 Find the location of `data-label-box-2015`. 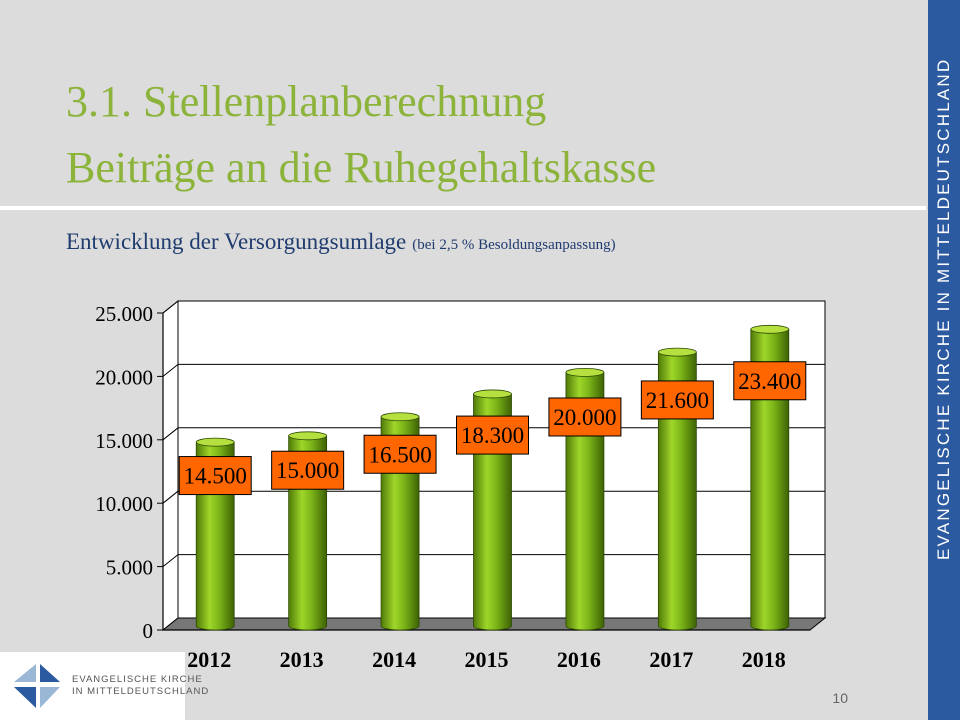

data-label-box-2015 is located at coordinates (492, 435).